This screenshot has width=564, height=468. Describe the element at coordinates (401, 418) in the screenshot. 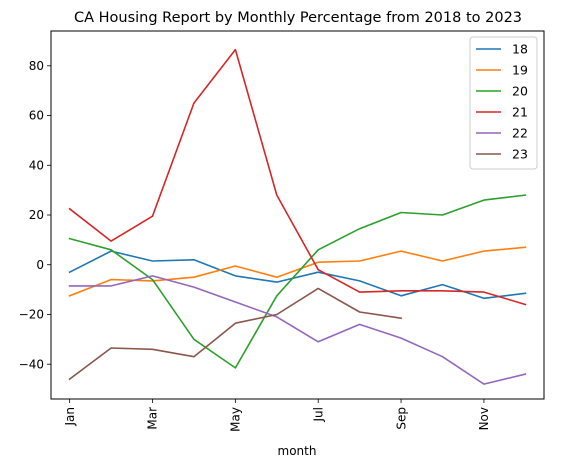

I see `x-tick-label: Sep` at that location.